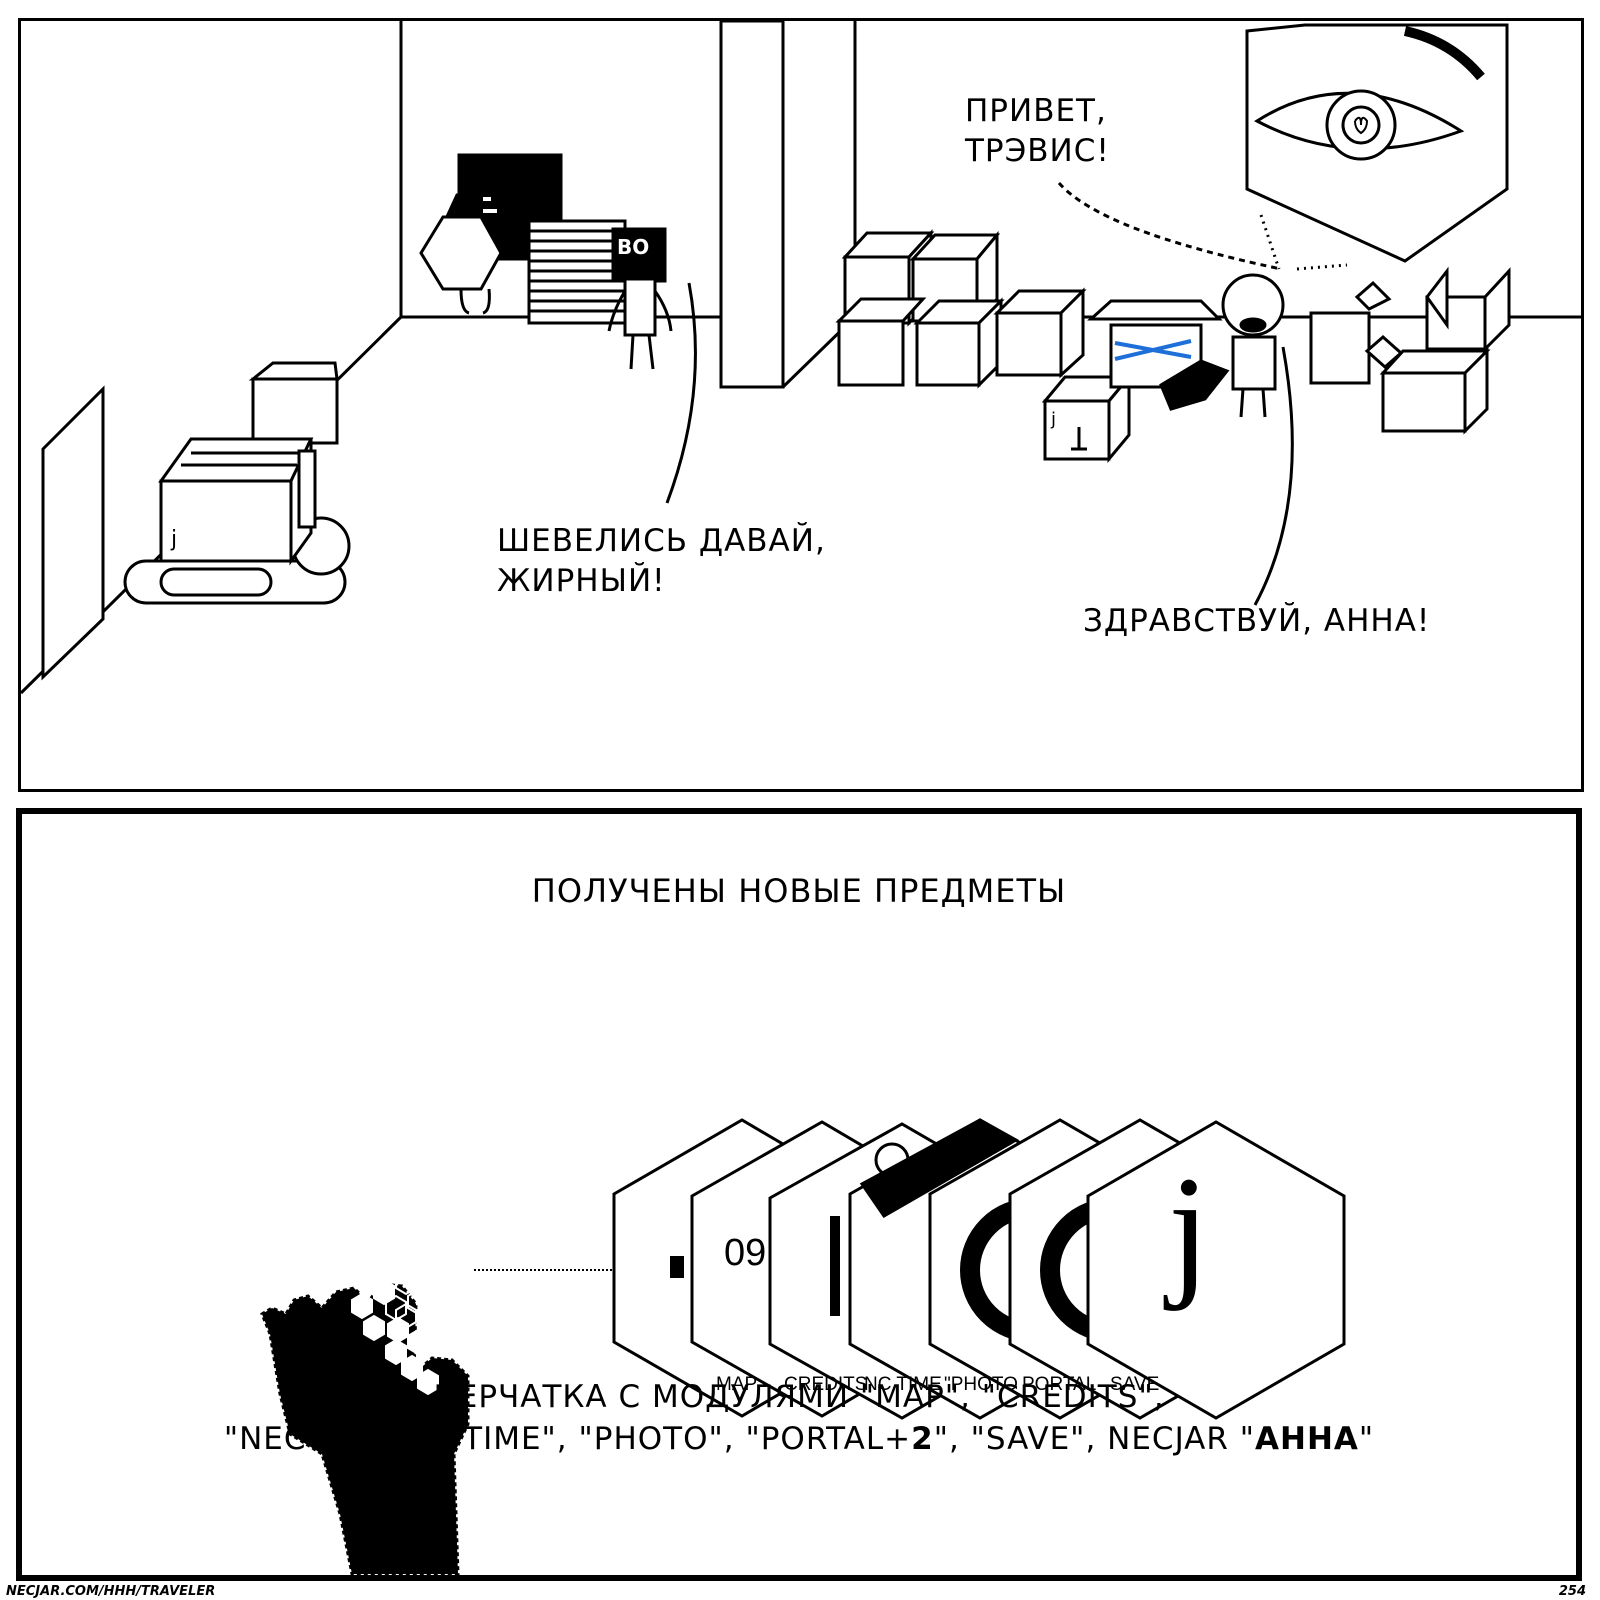 The width and height of the screenshot is (1600, 1600). Describe the element at coordinates (1029, 346) in the screenshot. I see `cardboard-boxes` at that location.